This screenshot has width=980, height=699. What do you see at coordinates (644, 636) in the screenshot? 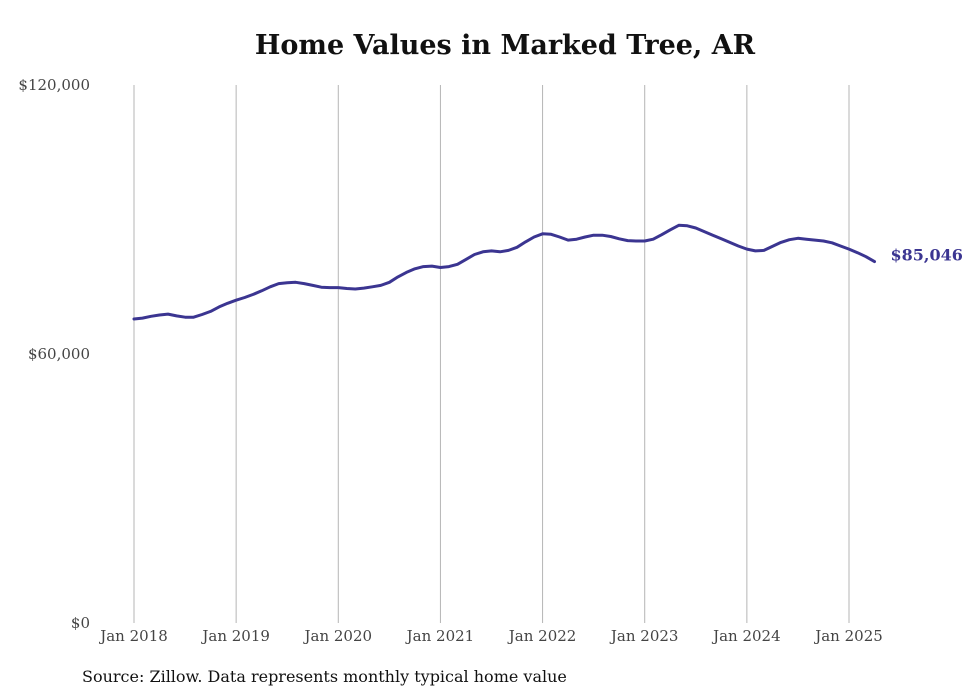
I see `x-tick-label: Jan 2023` at bounding box center [644, 636].